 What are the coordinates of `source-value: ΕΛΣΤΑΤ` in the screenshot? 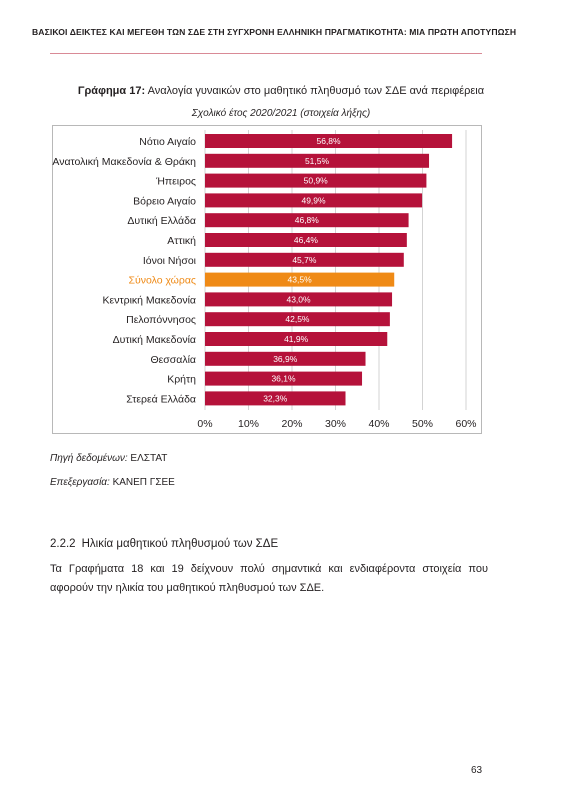 It's located at (149, 458).